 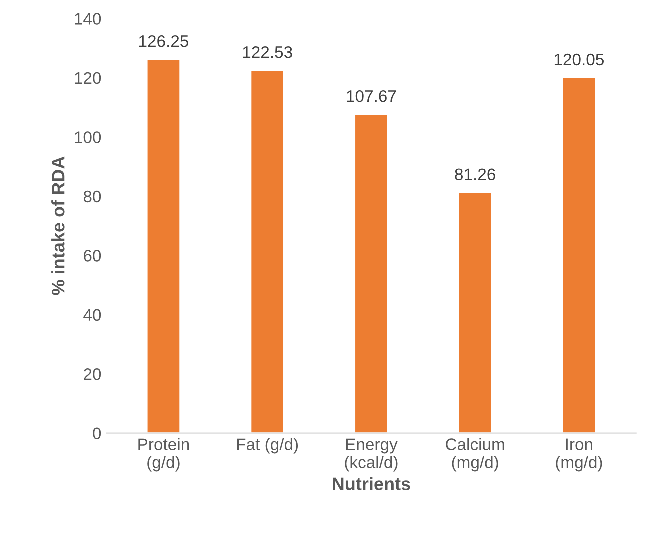 What do you see at coordinates (93, 374) in the screenshot?
I see `y-tick-label: 20` at bounding box center [93, 374].